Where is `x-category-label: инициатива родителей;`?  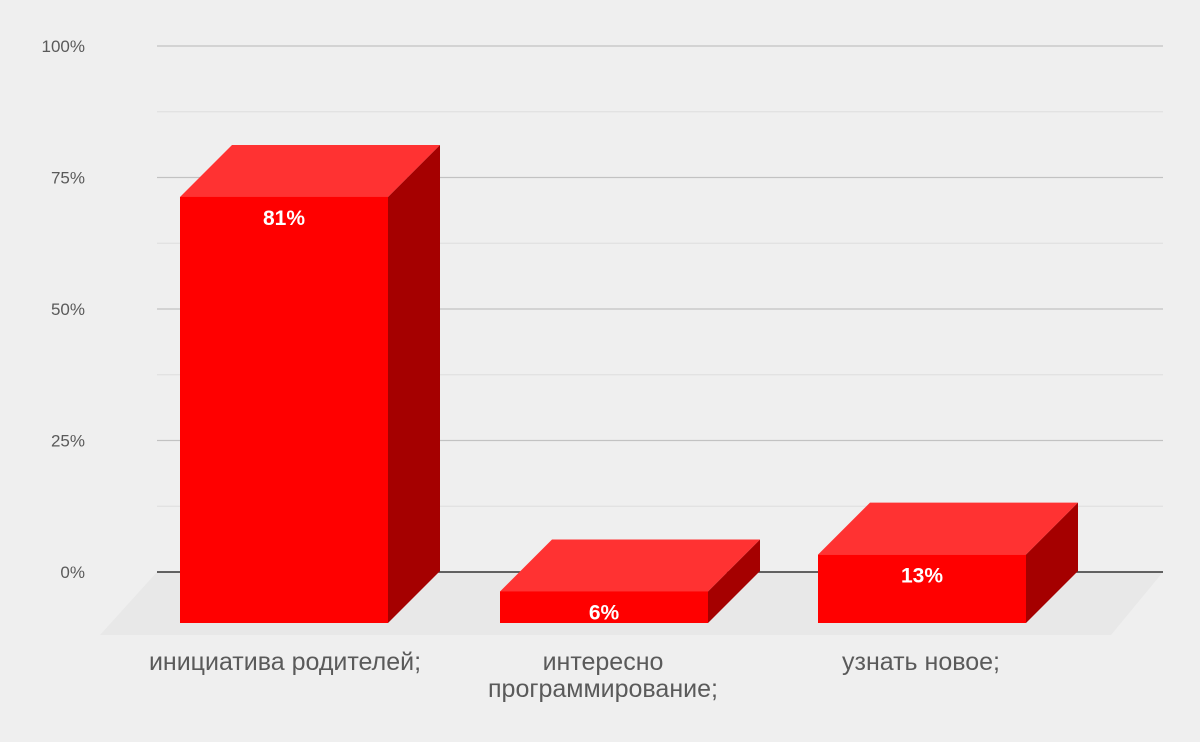
x-category-label: инициатива родителей; is located at coordinates (285, 662).